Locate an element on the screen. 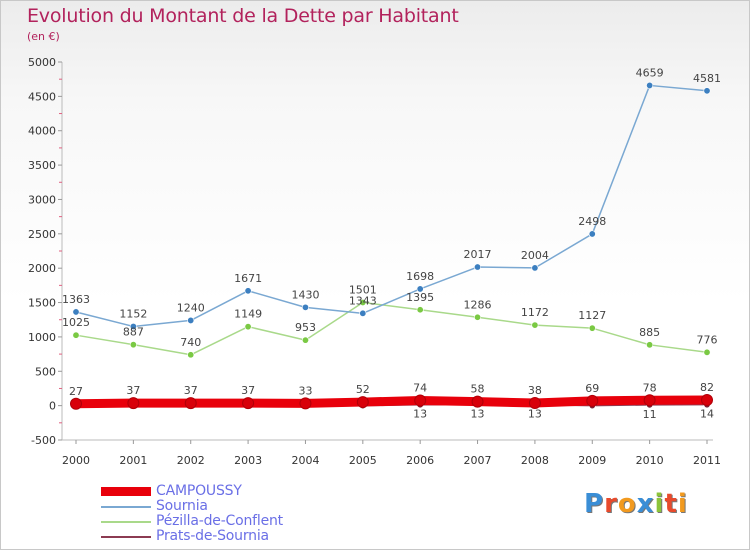  data-label: 953 is located at coordinates (305, 327).